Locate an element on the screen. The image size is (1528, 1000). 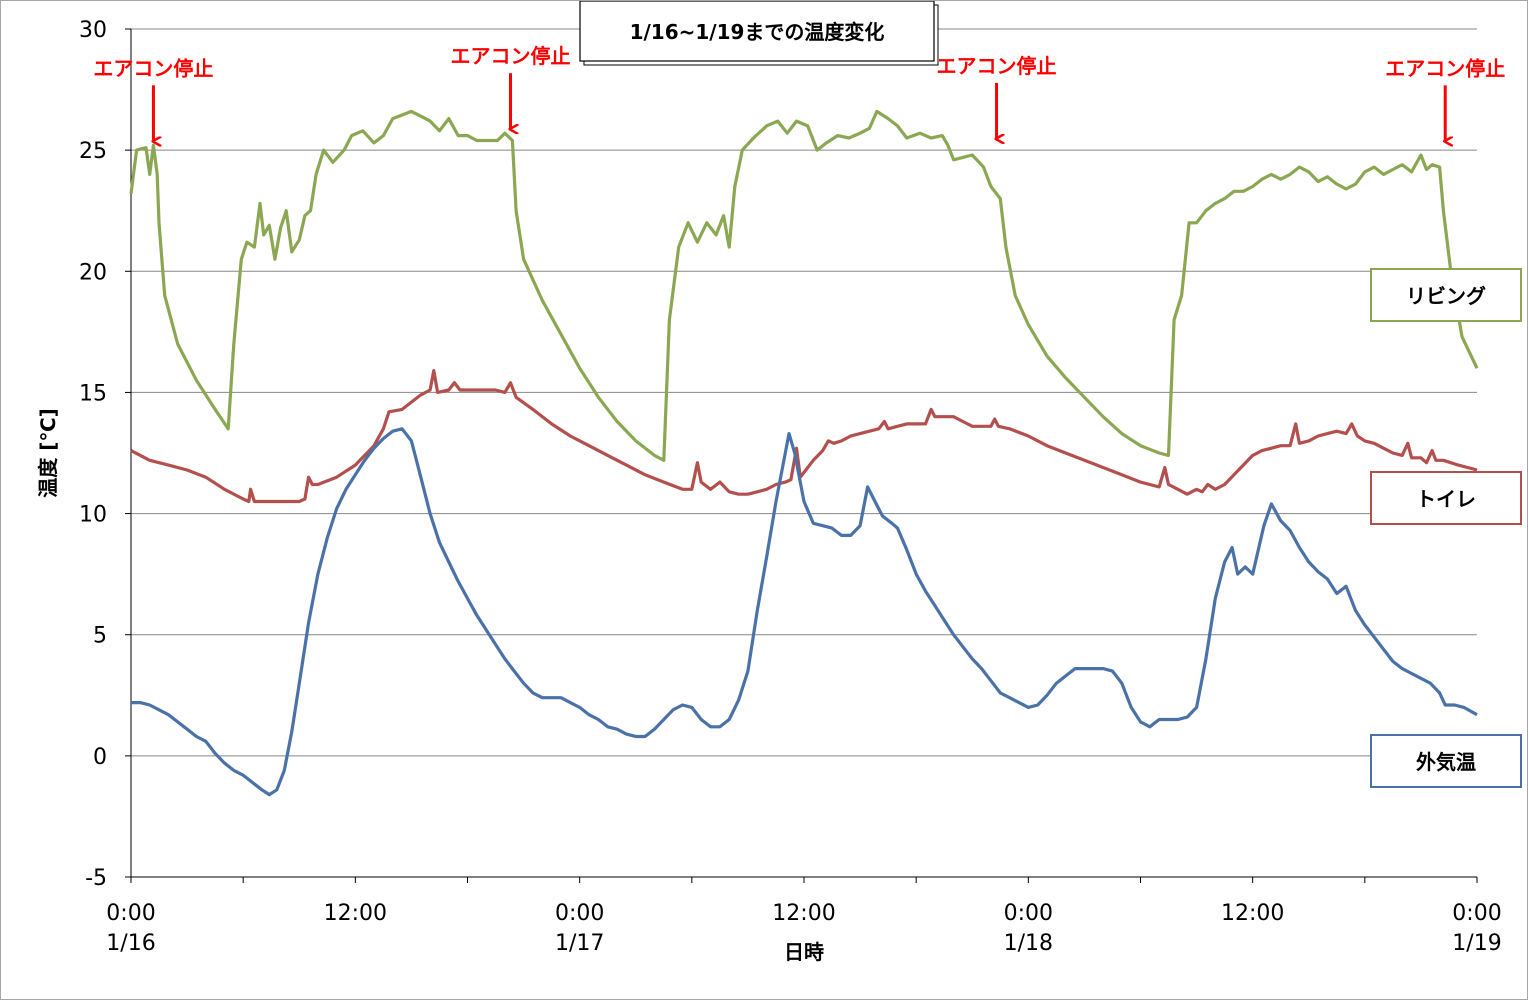
y-tick-label: 20 is located at coordinates (93, 272).